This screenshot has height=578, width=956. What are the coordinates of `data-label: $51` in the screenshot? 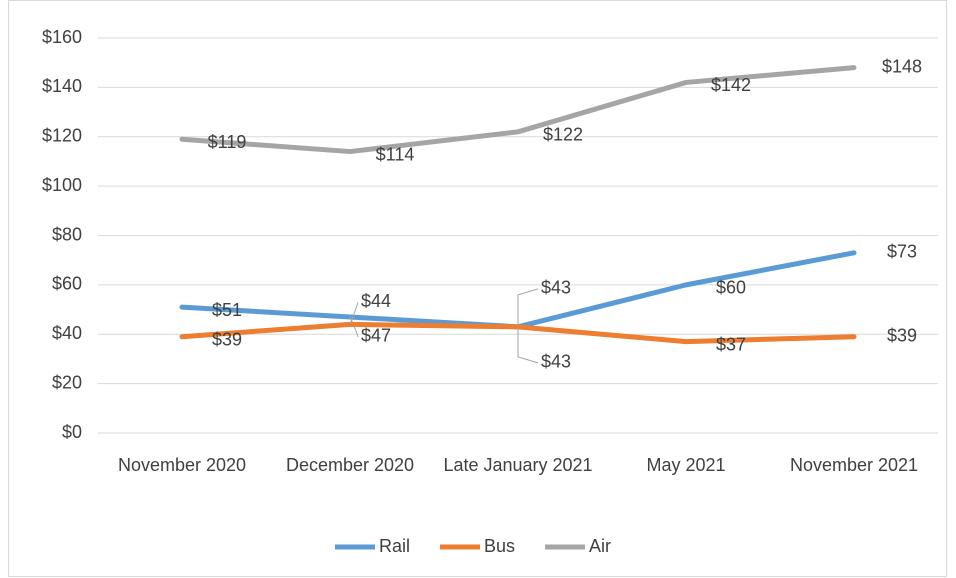 It's located at (227, 310).